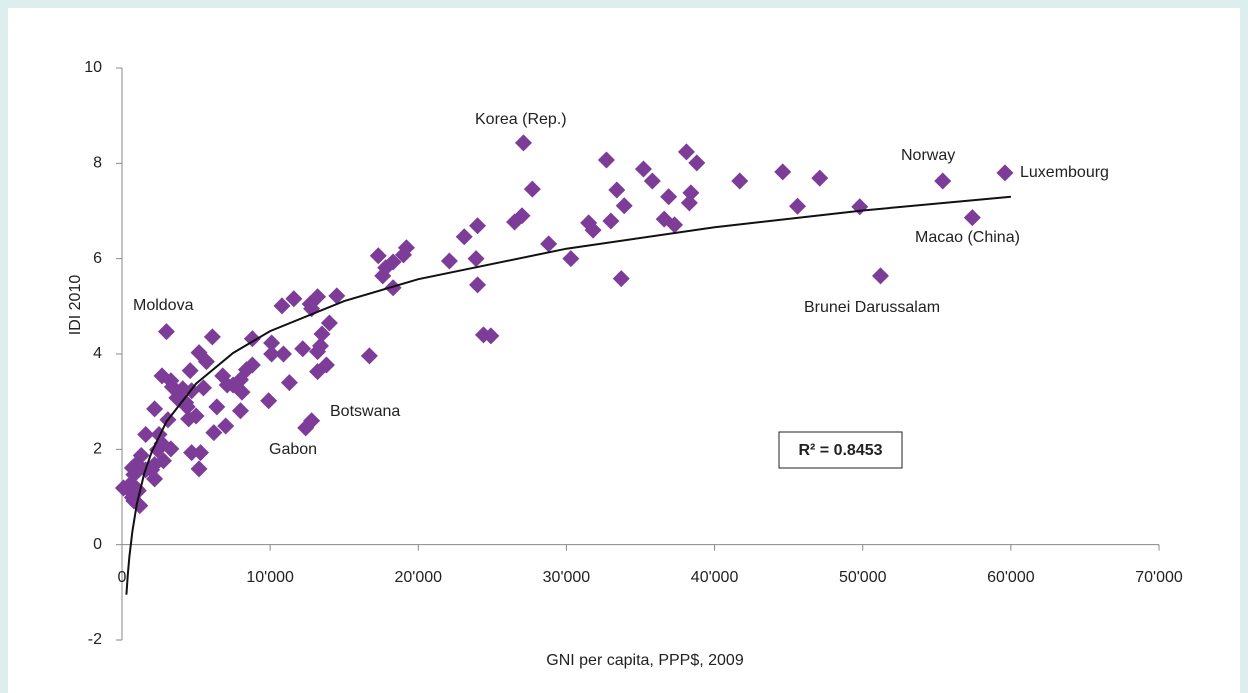  I want to click on annotation: Botswana, so click(365, 411).